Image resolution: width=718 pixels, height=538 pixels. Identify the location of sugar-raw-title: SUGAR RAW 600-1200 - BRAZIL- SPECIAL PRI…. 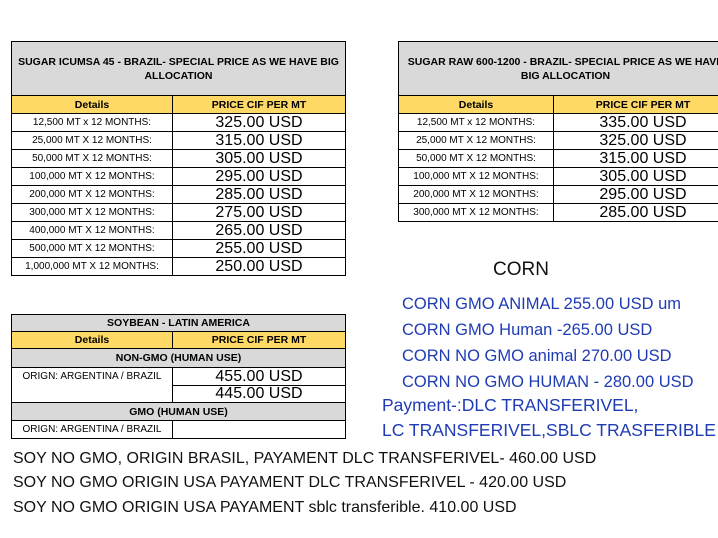
(558, 68).